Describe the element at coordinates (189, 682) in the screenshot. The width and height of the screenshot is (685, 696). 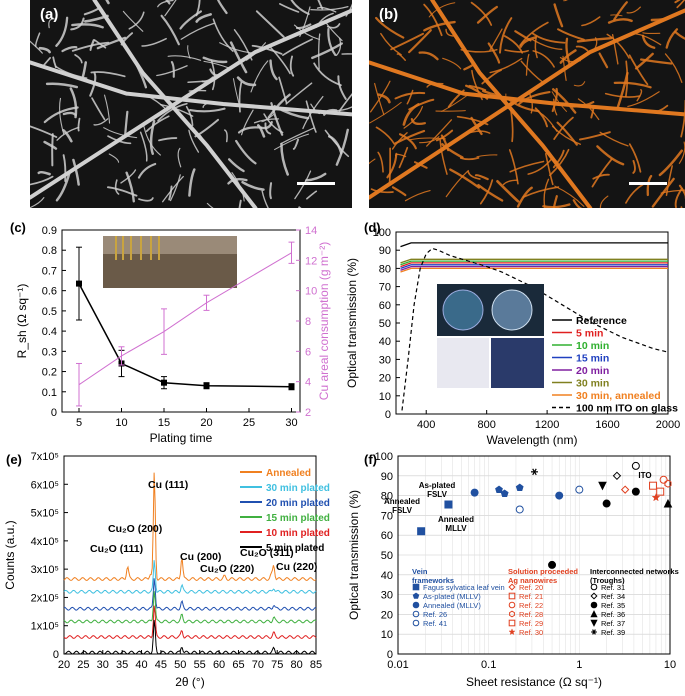
I see `x-axis-label: 2θ (°)` at that location.